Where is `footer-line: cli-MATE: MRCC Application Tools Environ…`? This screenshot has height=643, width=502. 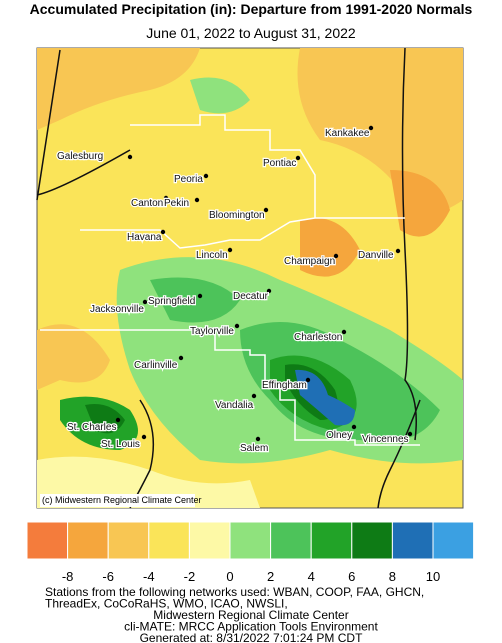
footer-line: cli-MATE: MRCC Application Tools Environ… is located at coordinates (251, 627).